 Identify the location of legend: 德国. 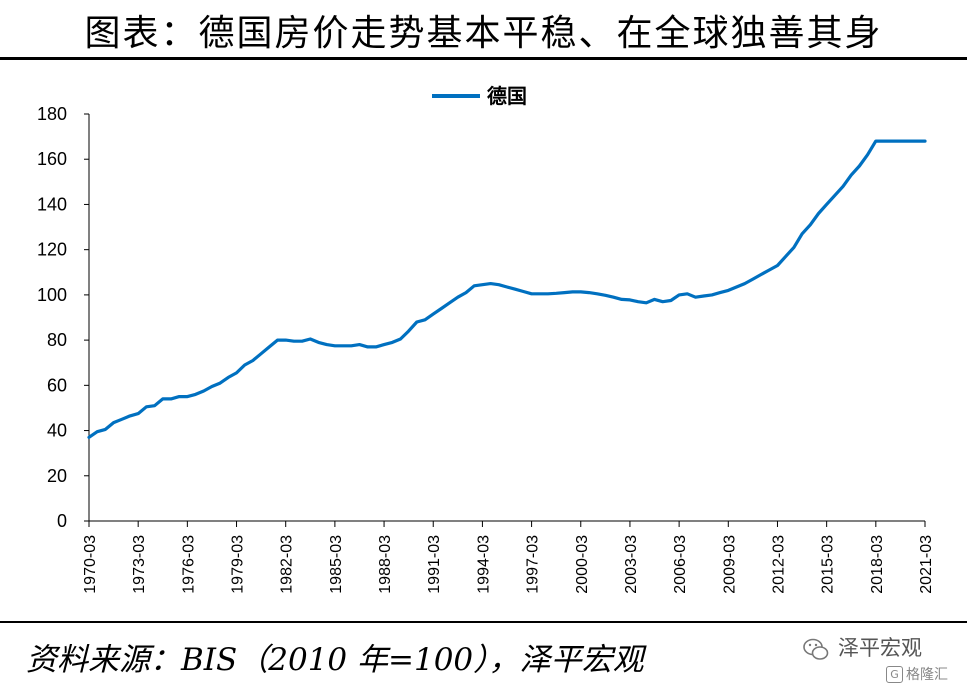
(479, 96).